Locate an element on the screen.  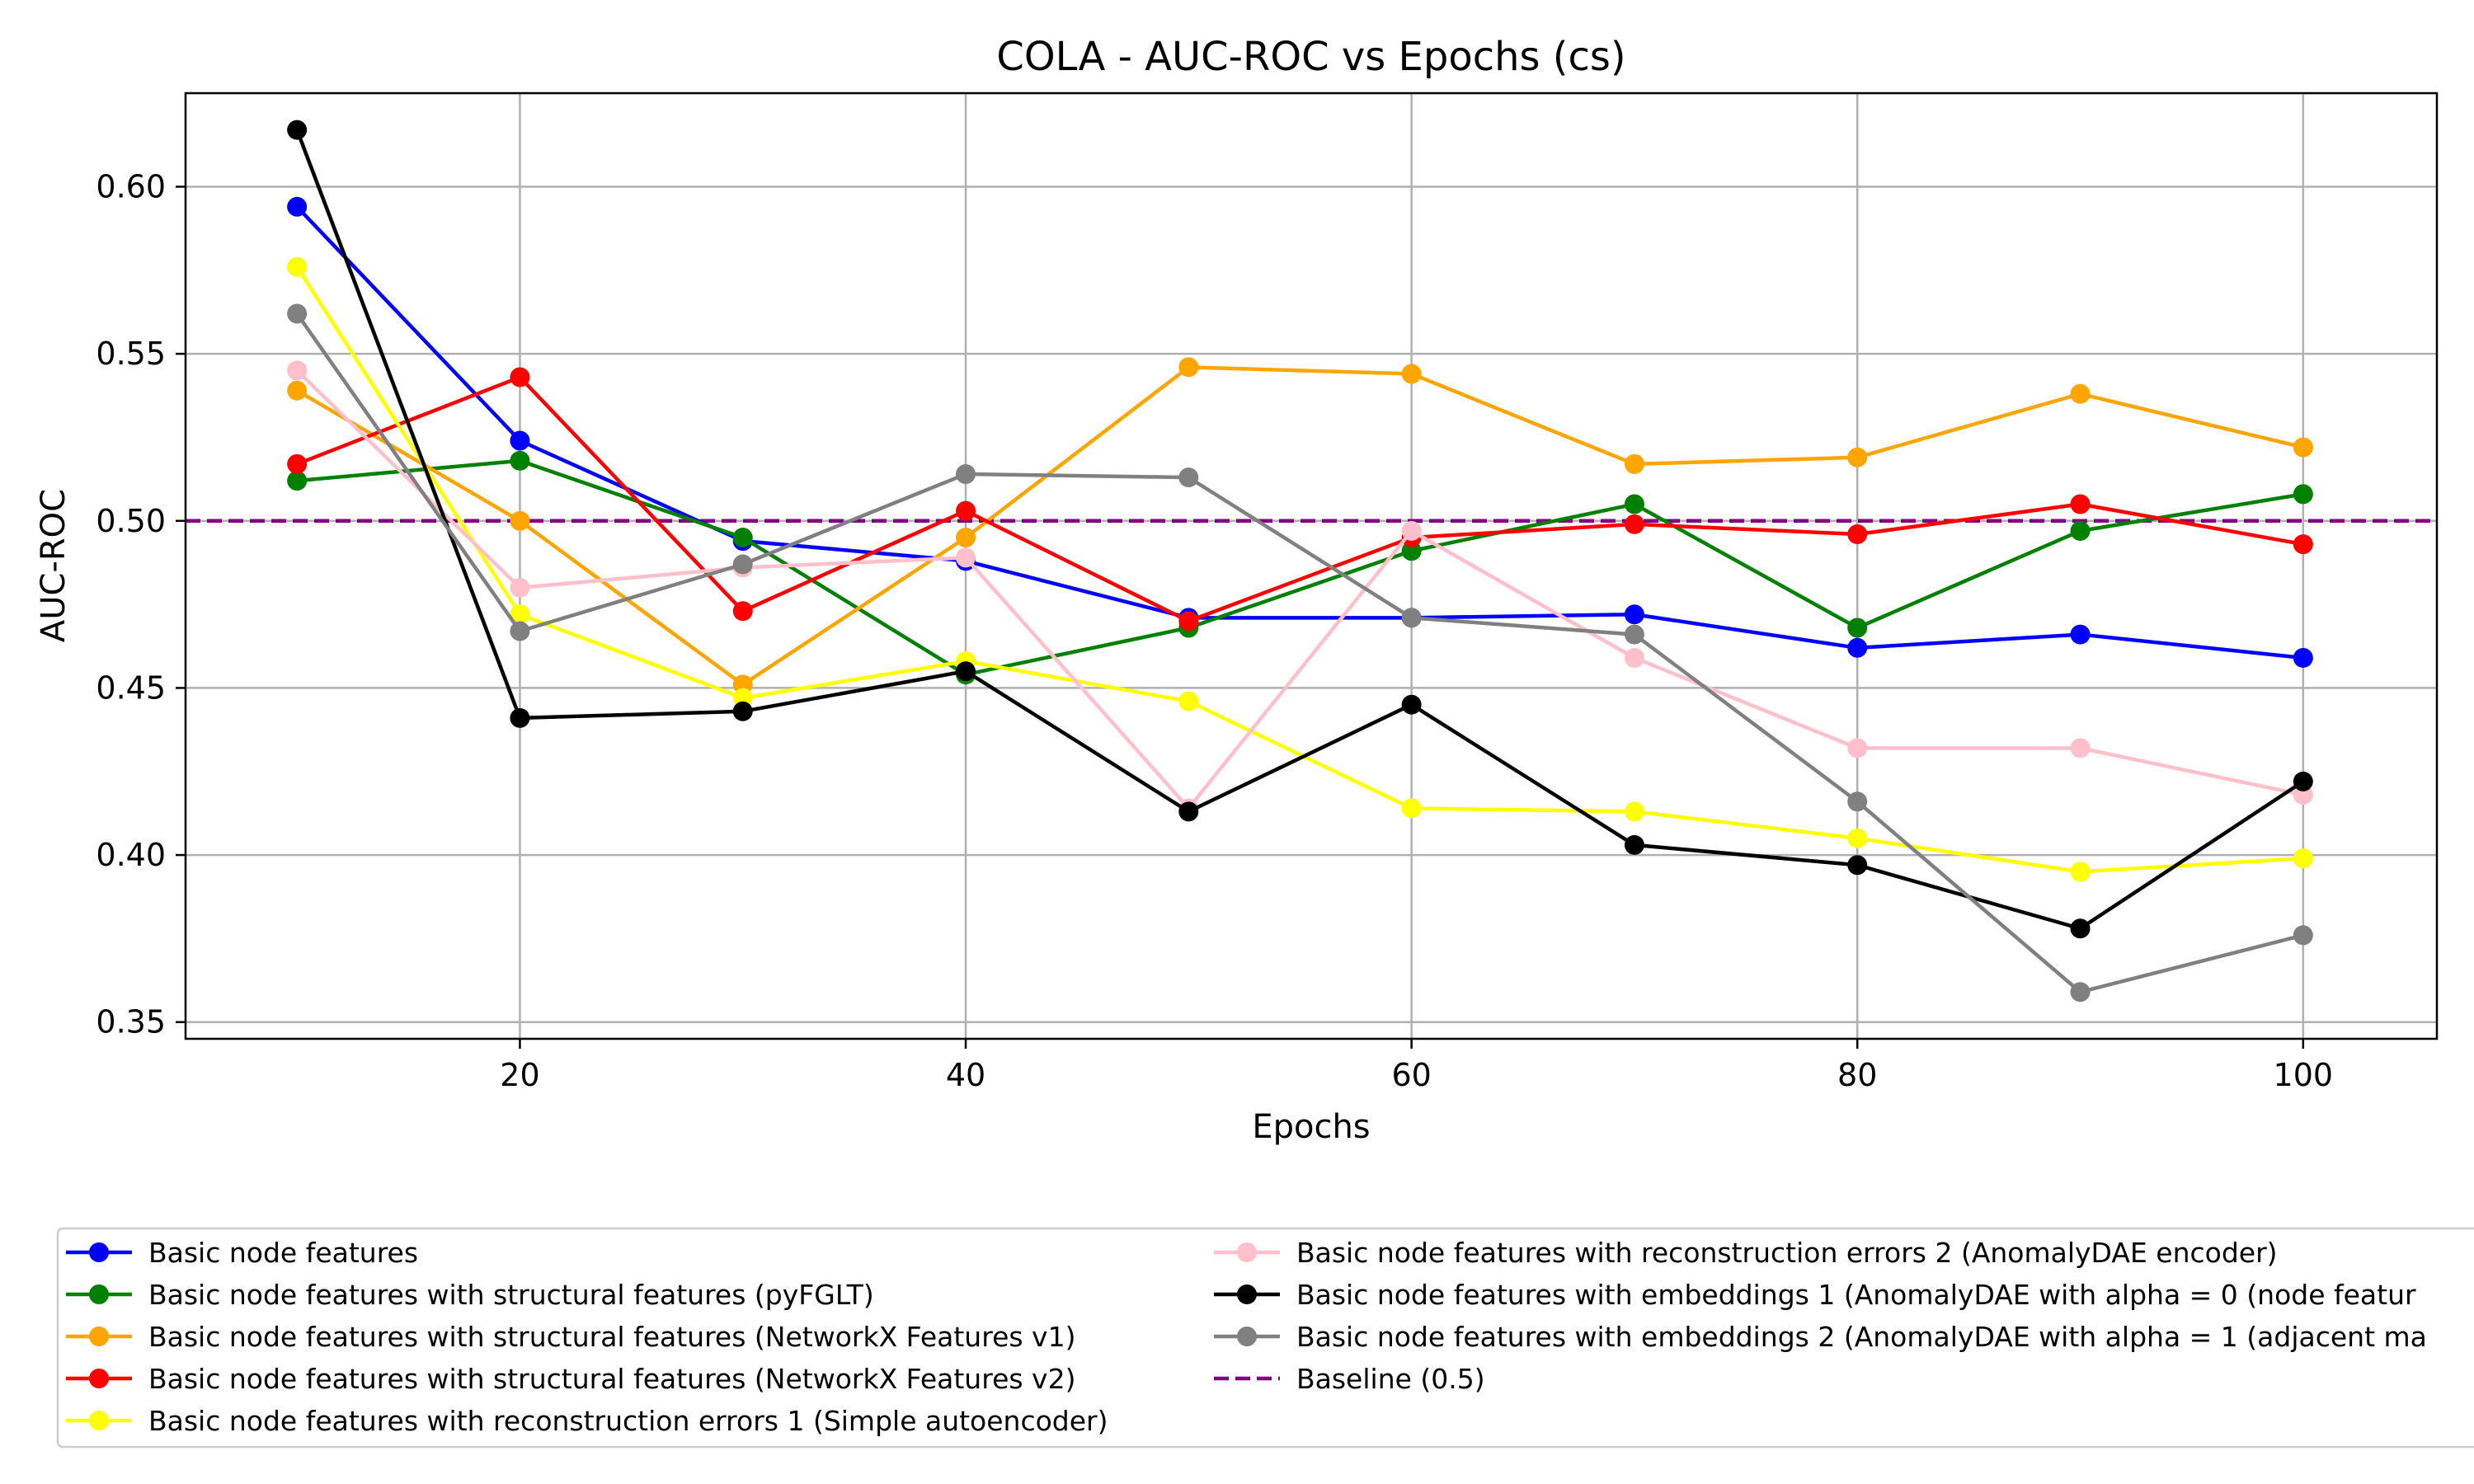
x-tick-label: 20 is located at coordinates (519, 1075).